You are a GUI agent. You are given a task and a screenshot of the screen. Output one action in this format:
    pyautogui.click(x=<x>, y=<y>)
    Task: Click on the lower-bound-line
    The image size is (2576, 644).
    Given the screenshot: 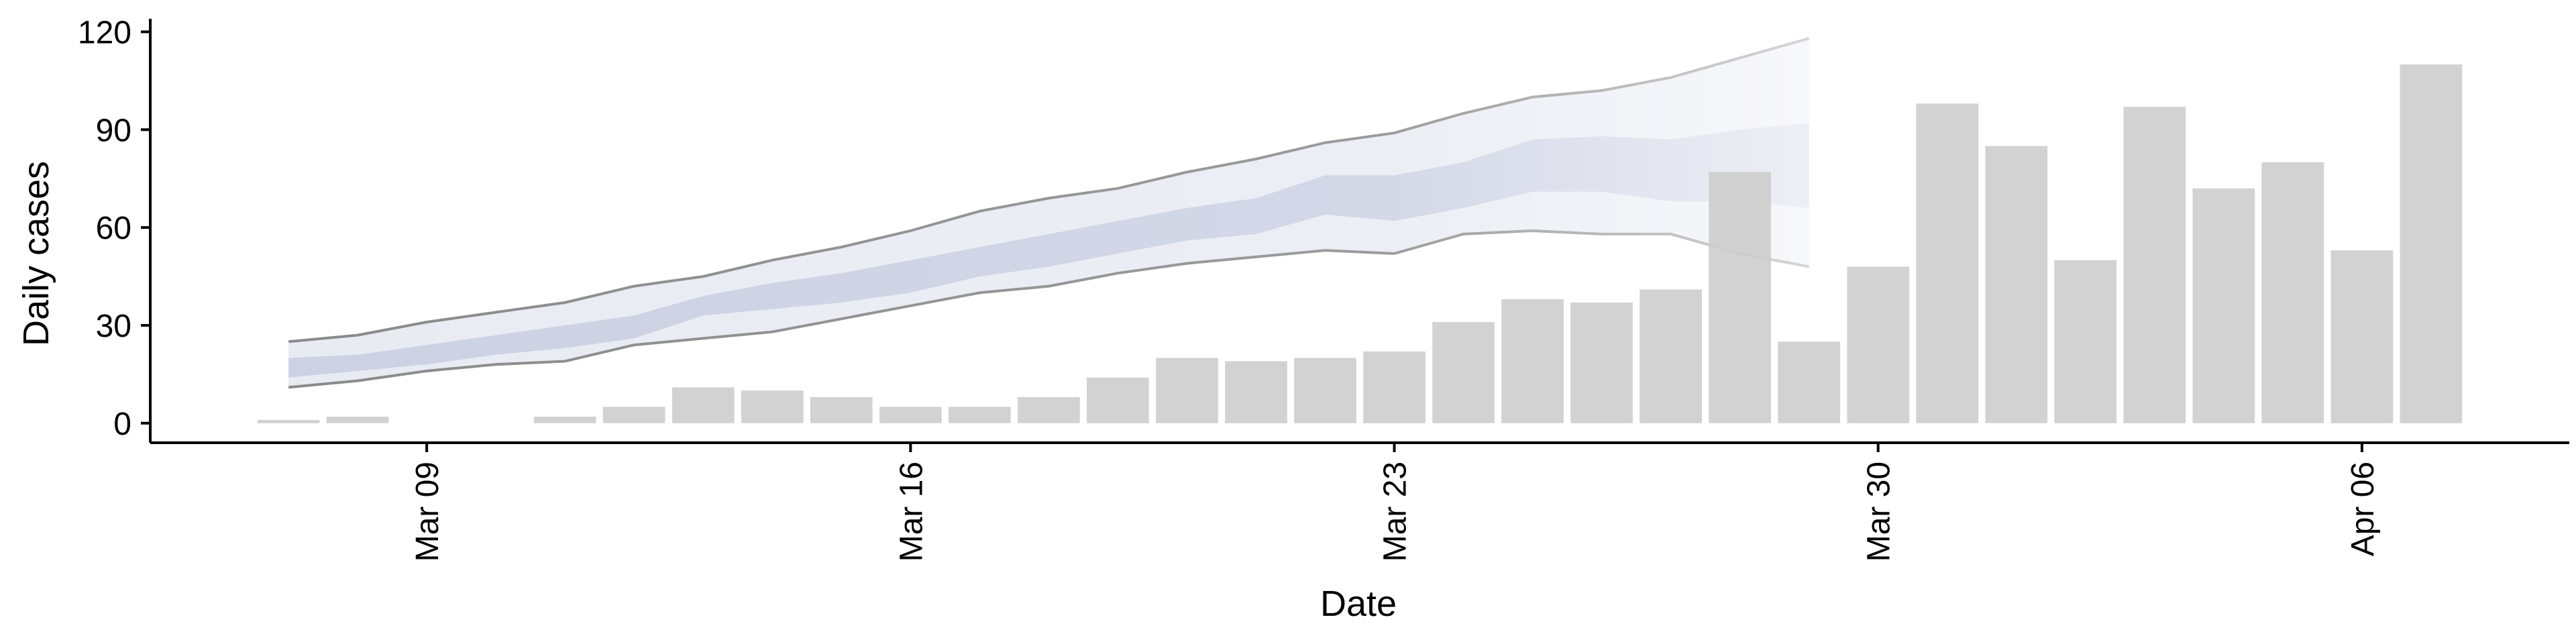 What is the action you would take?
    pyautogui.click(x=1049, y=309)
    